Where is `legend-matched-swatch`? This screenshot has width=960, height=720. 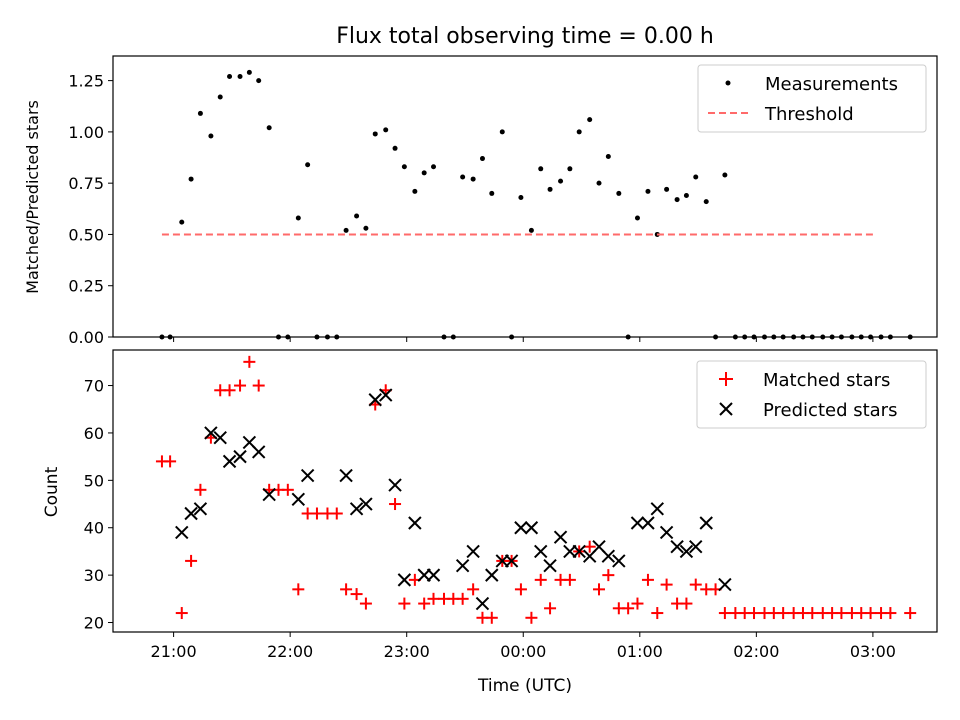 legend-matched-swatch is located at coordinates (726, 379).